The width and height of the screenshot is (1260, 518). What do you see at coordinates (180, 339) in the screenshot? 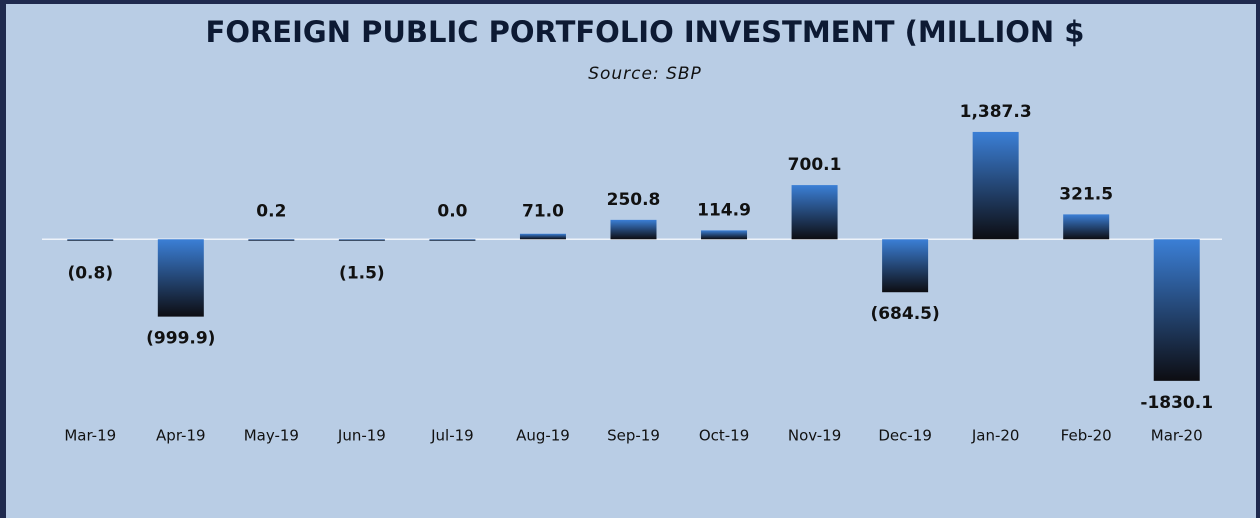
I see `data-label: (999.9)` at bounding box center [180, 339].